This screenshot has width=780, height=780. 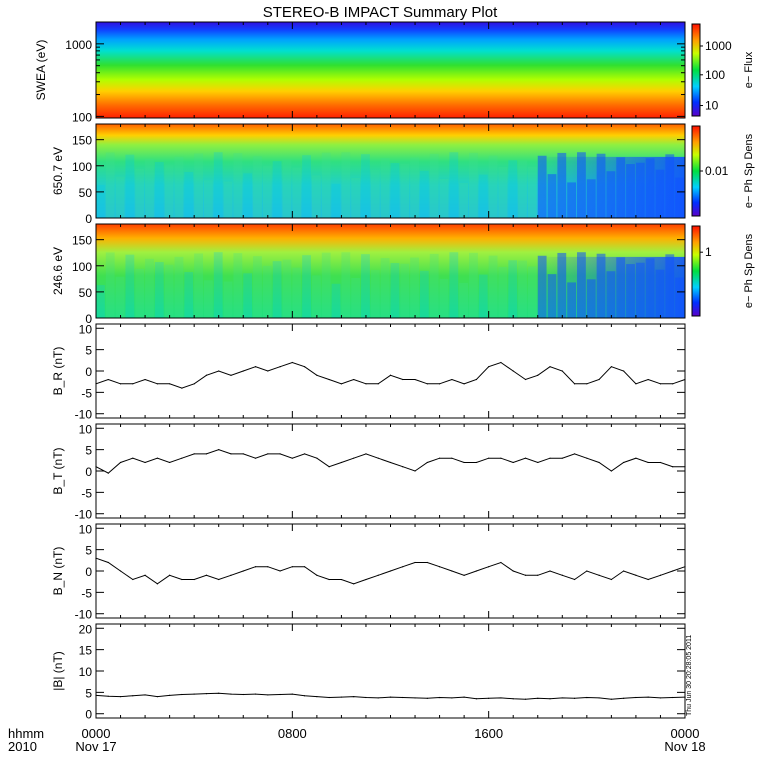 What do you see at coordinates (82, 141) in the screenshot?
I see `y-tick-label: 150` at bounding box center [82, 141].